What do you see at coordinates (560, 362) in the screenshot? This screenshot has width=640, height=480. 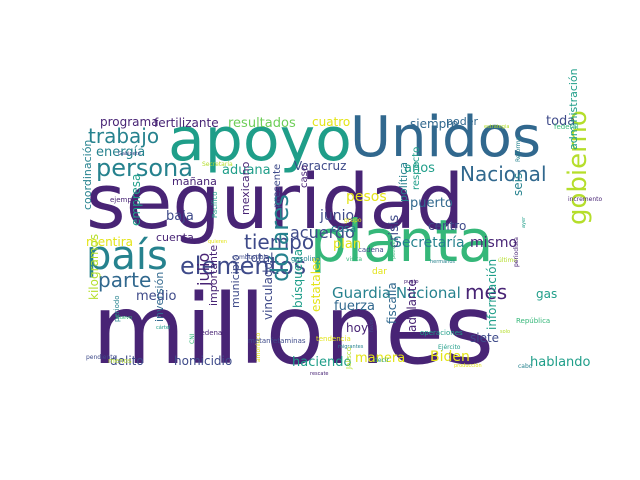 I see `word-hablando: hablando` at bounding box center [560, 362].